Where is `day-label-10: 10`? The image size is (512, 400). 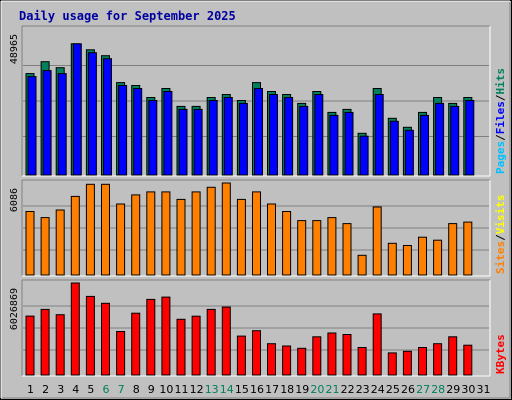 day-label-10: 10 is located at coordinates (166, 389).